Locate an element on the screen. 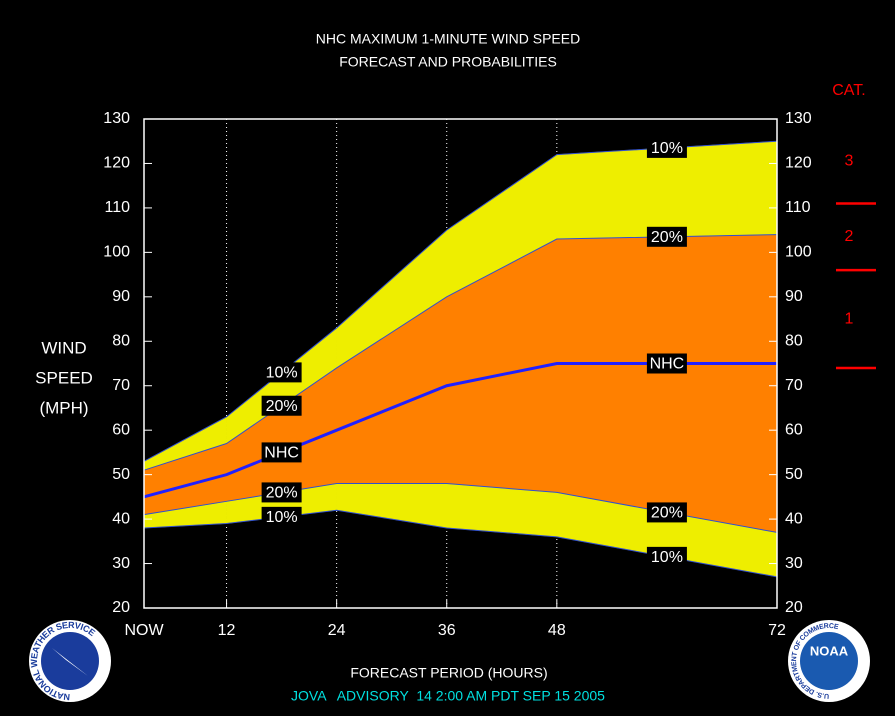 The width and height of the screenshot is (895, 716). x-tick-label: 48 is located at coordinates (557, 630).